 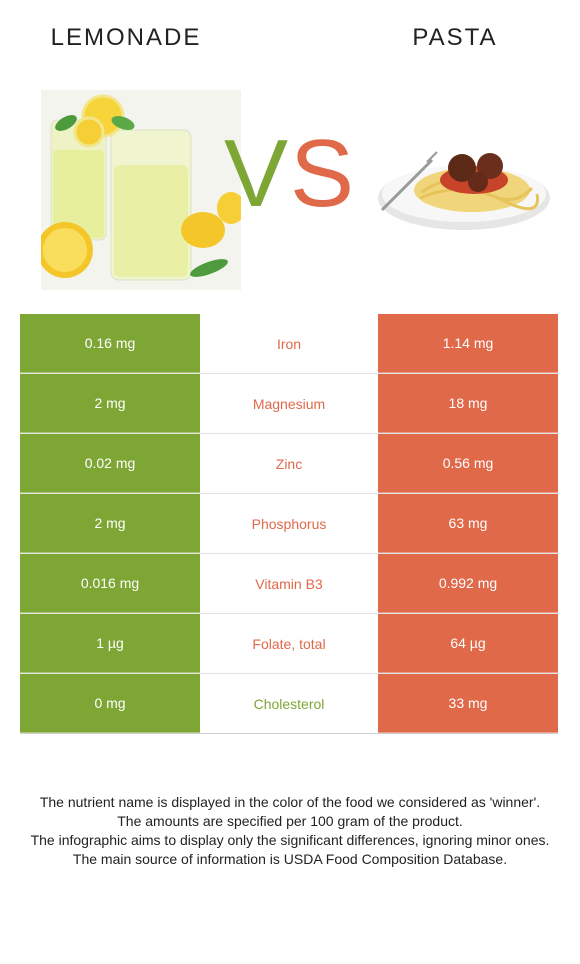 What do you see at coordinates (110, 643) in the screenshot?
I see `left-value-cell: 1 µg` at bounding box center [110, 643].